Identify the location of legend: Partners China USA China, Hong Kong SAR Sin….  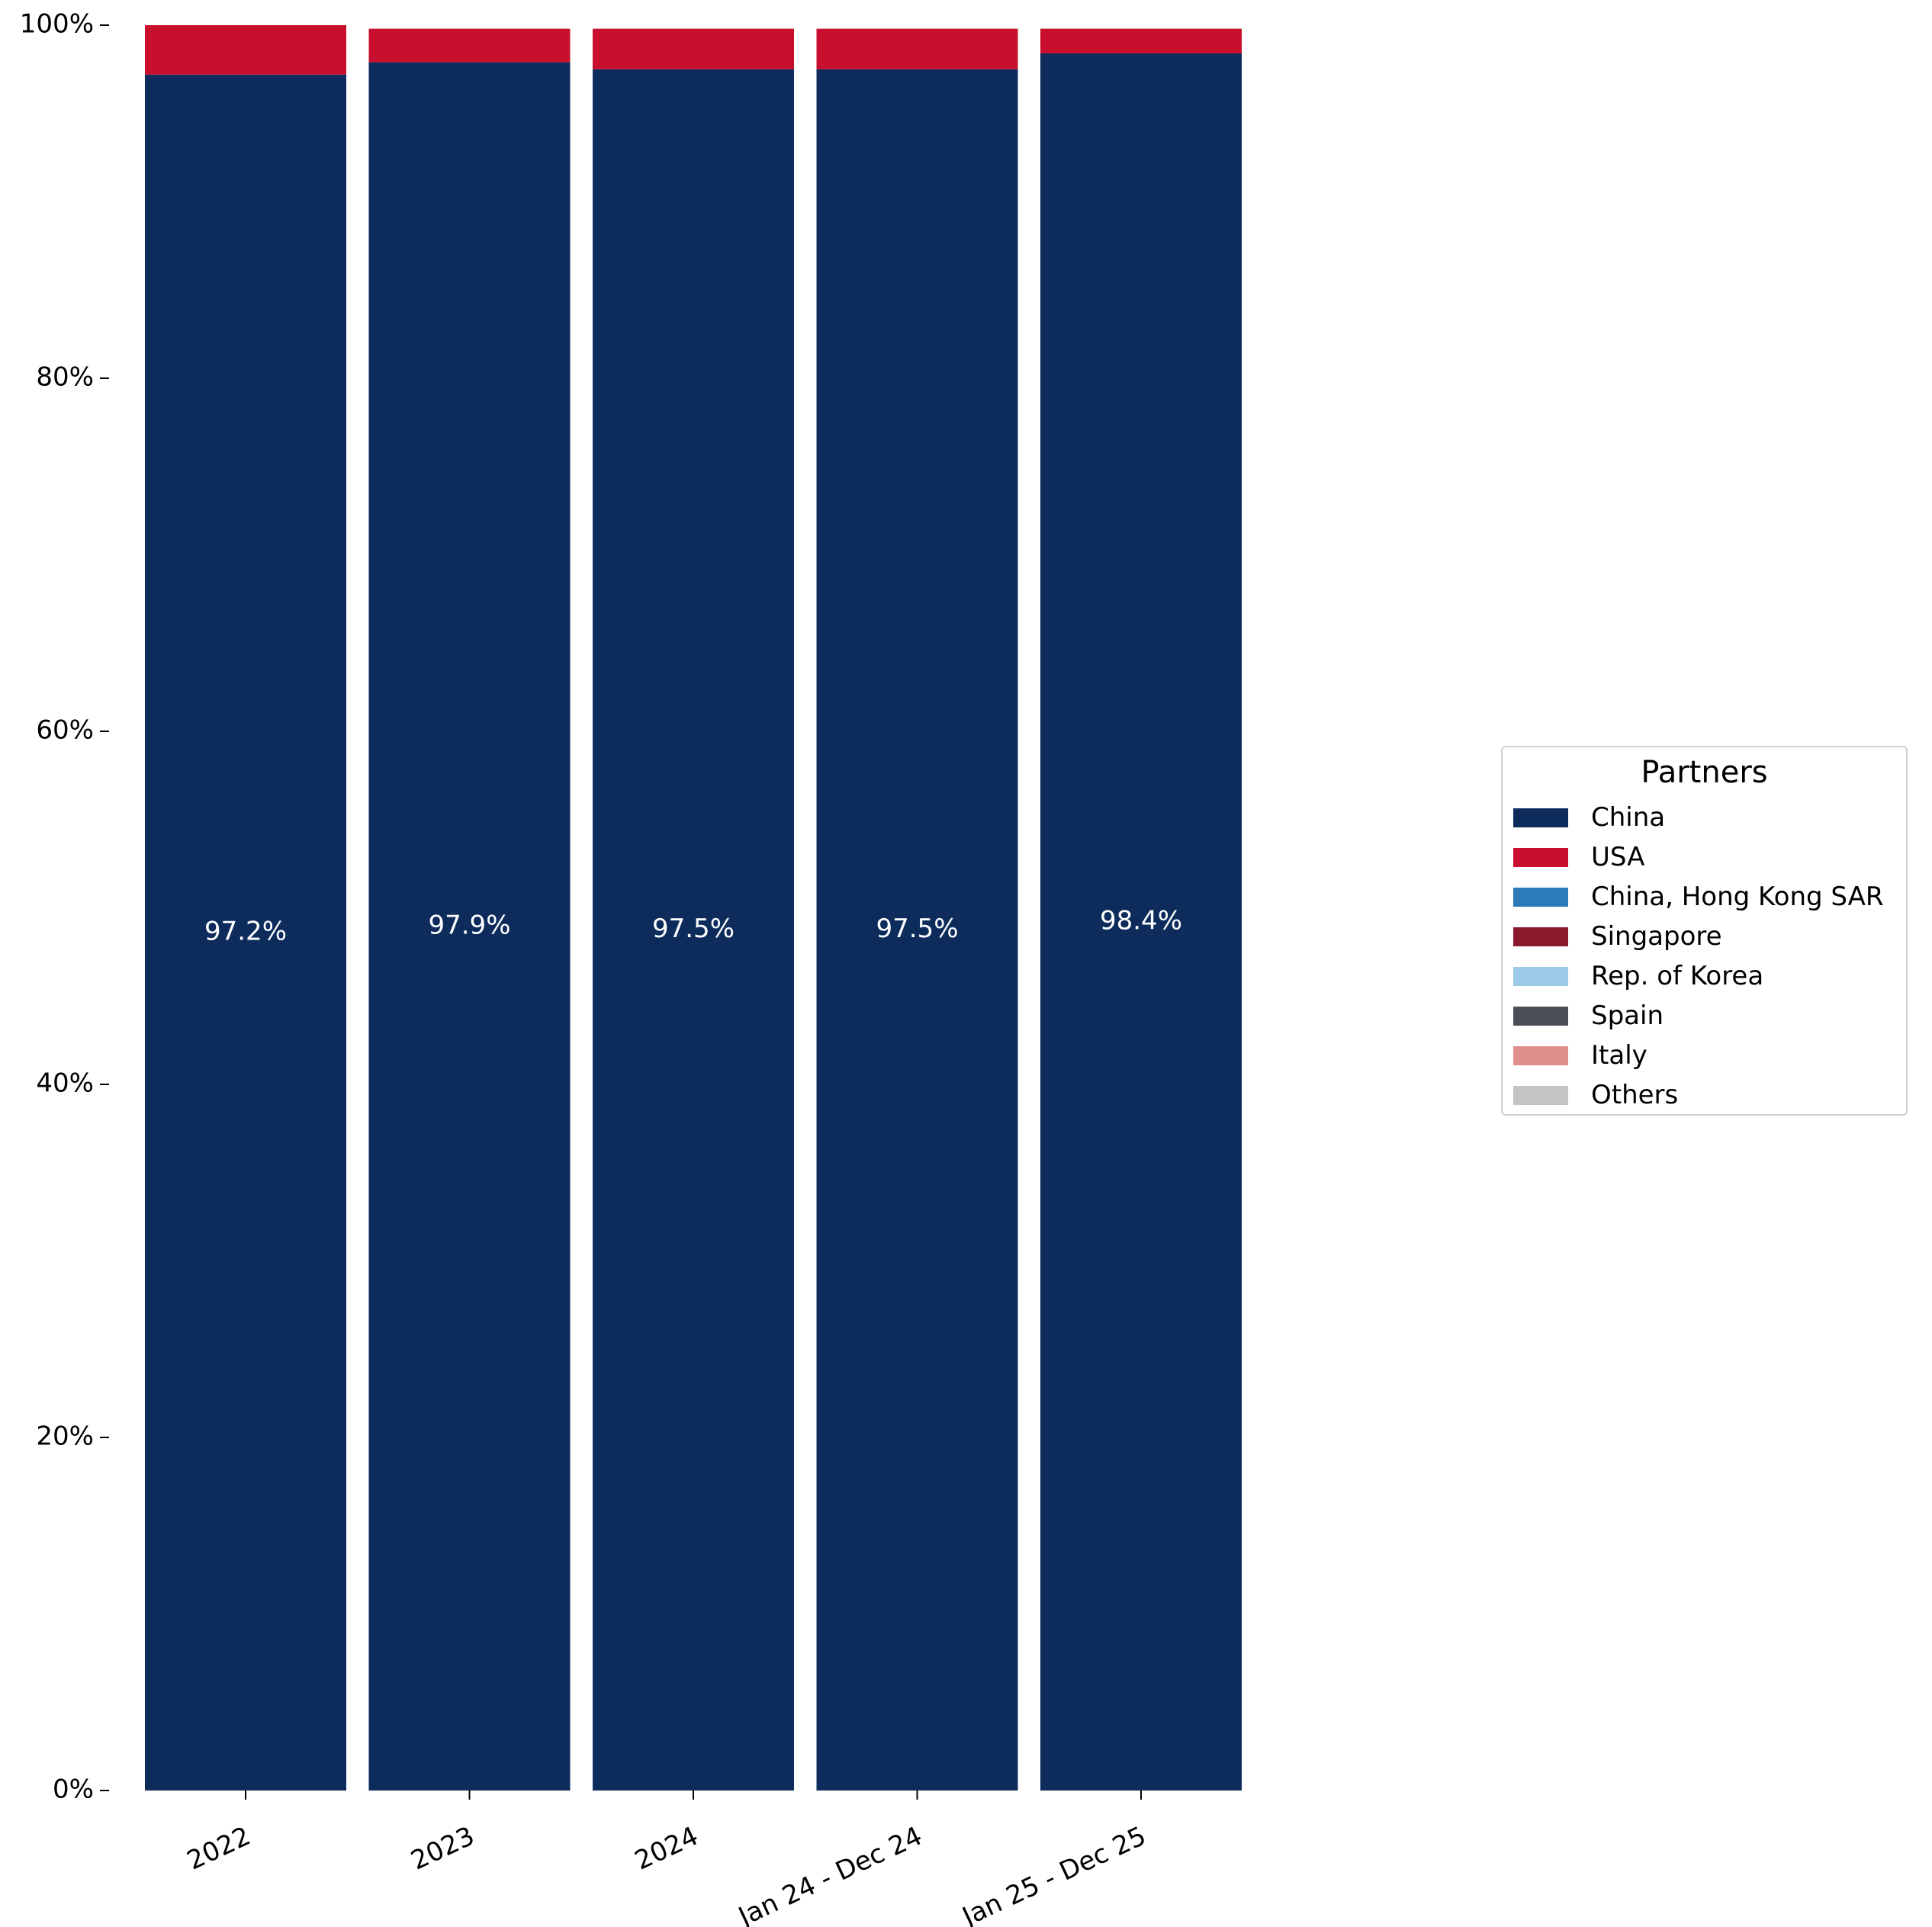
(1704, 931).